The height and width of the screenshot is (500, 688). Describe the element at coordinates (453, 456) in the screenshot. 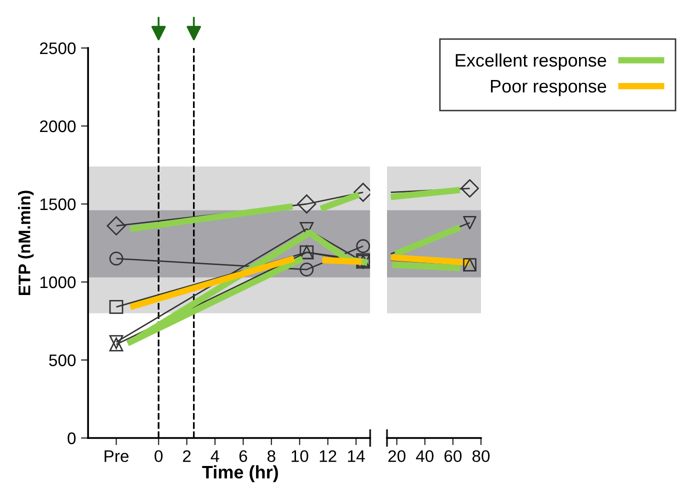

I see `x-tick-label: 60` at that location.